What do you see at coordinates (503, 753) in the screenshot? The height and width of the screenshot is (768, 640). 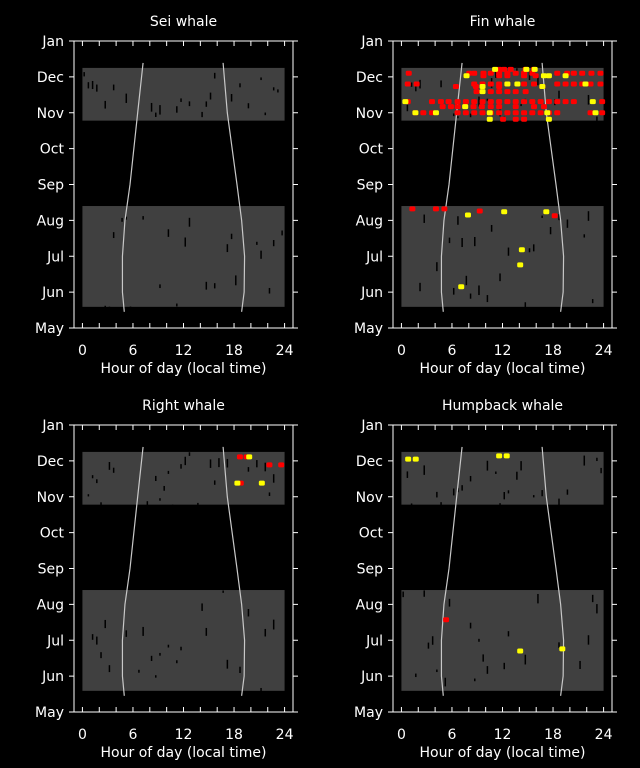 I see `x-axis-label: Hour of day (local time)` at bounding box center [503, 753].